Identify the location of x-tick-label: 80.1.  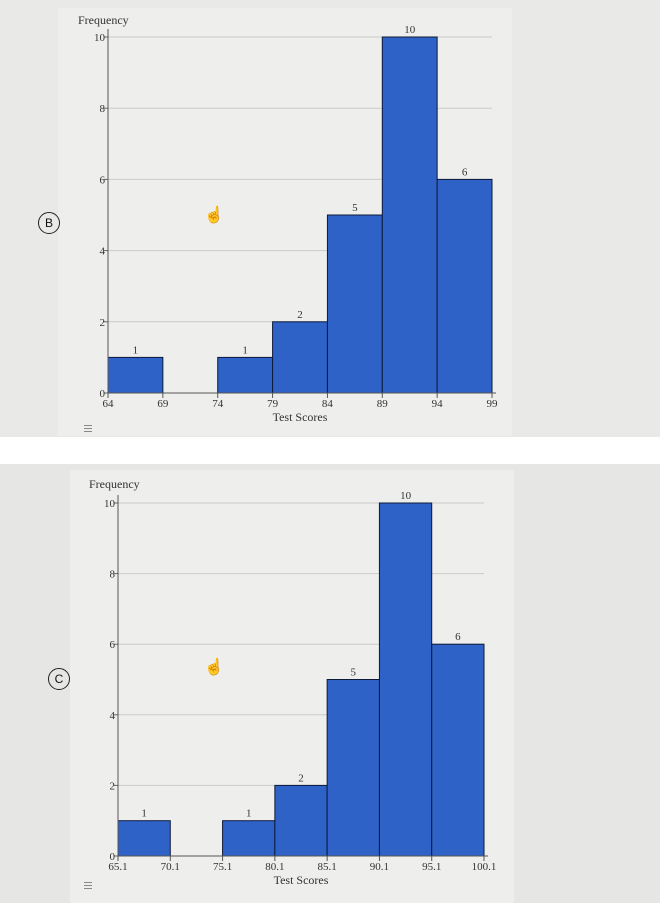
(274, 867).